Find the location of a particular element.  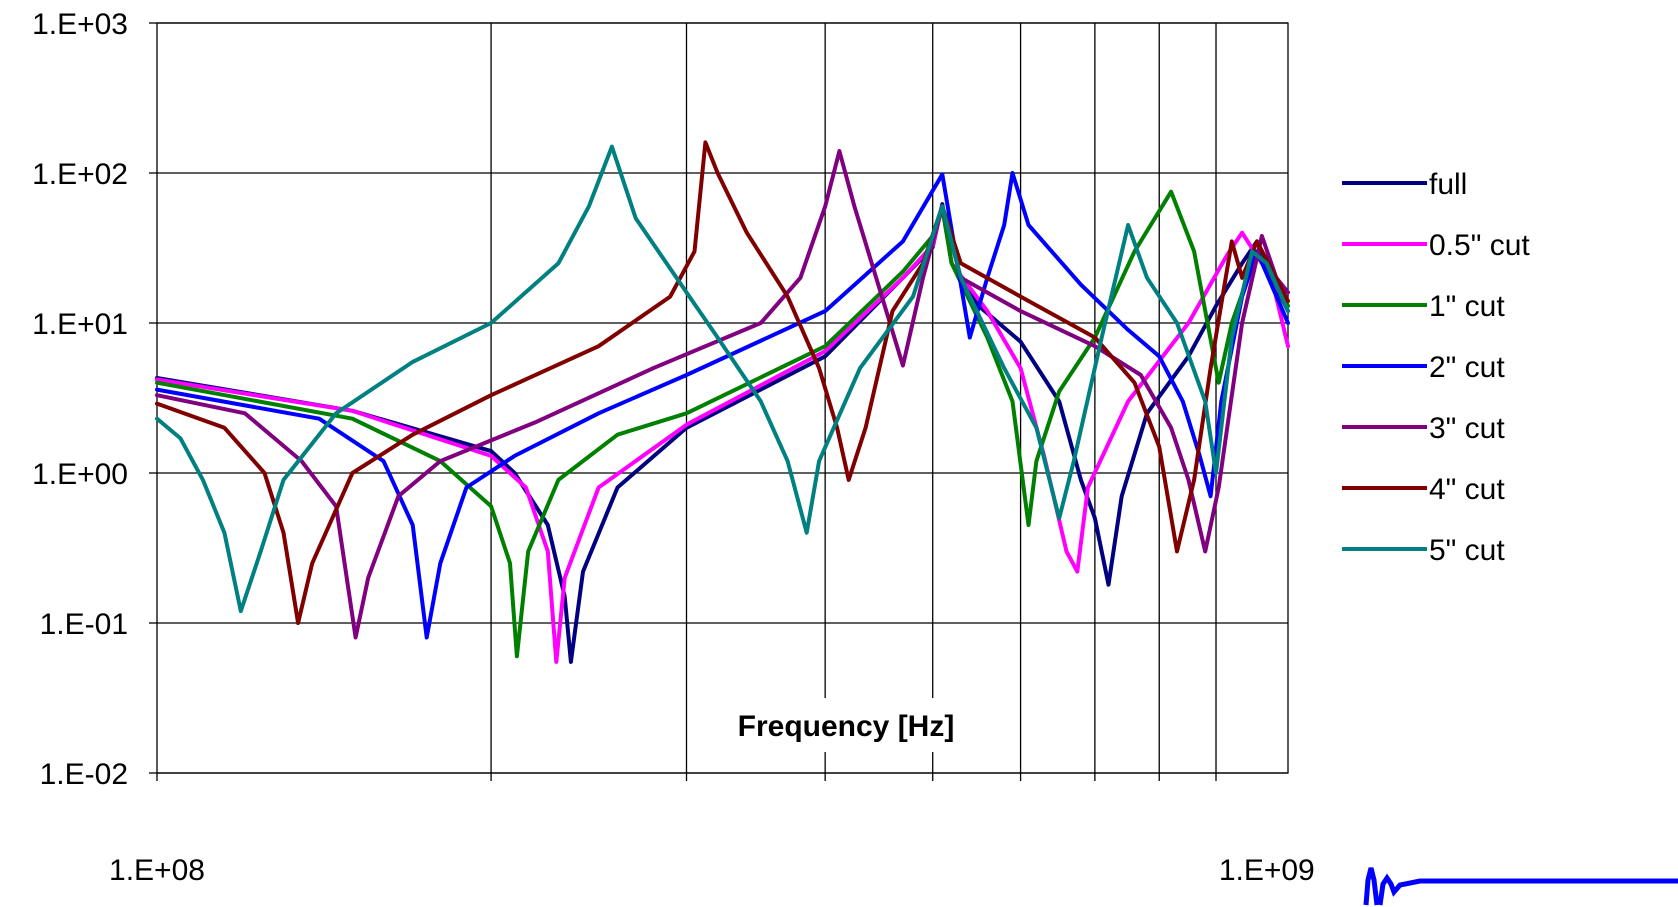

legend-label-6: 5" cut is located at coordinates (1467, 550).